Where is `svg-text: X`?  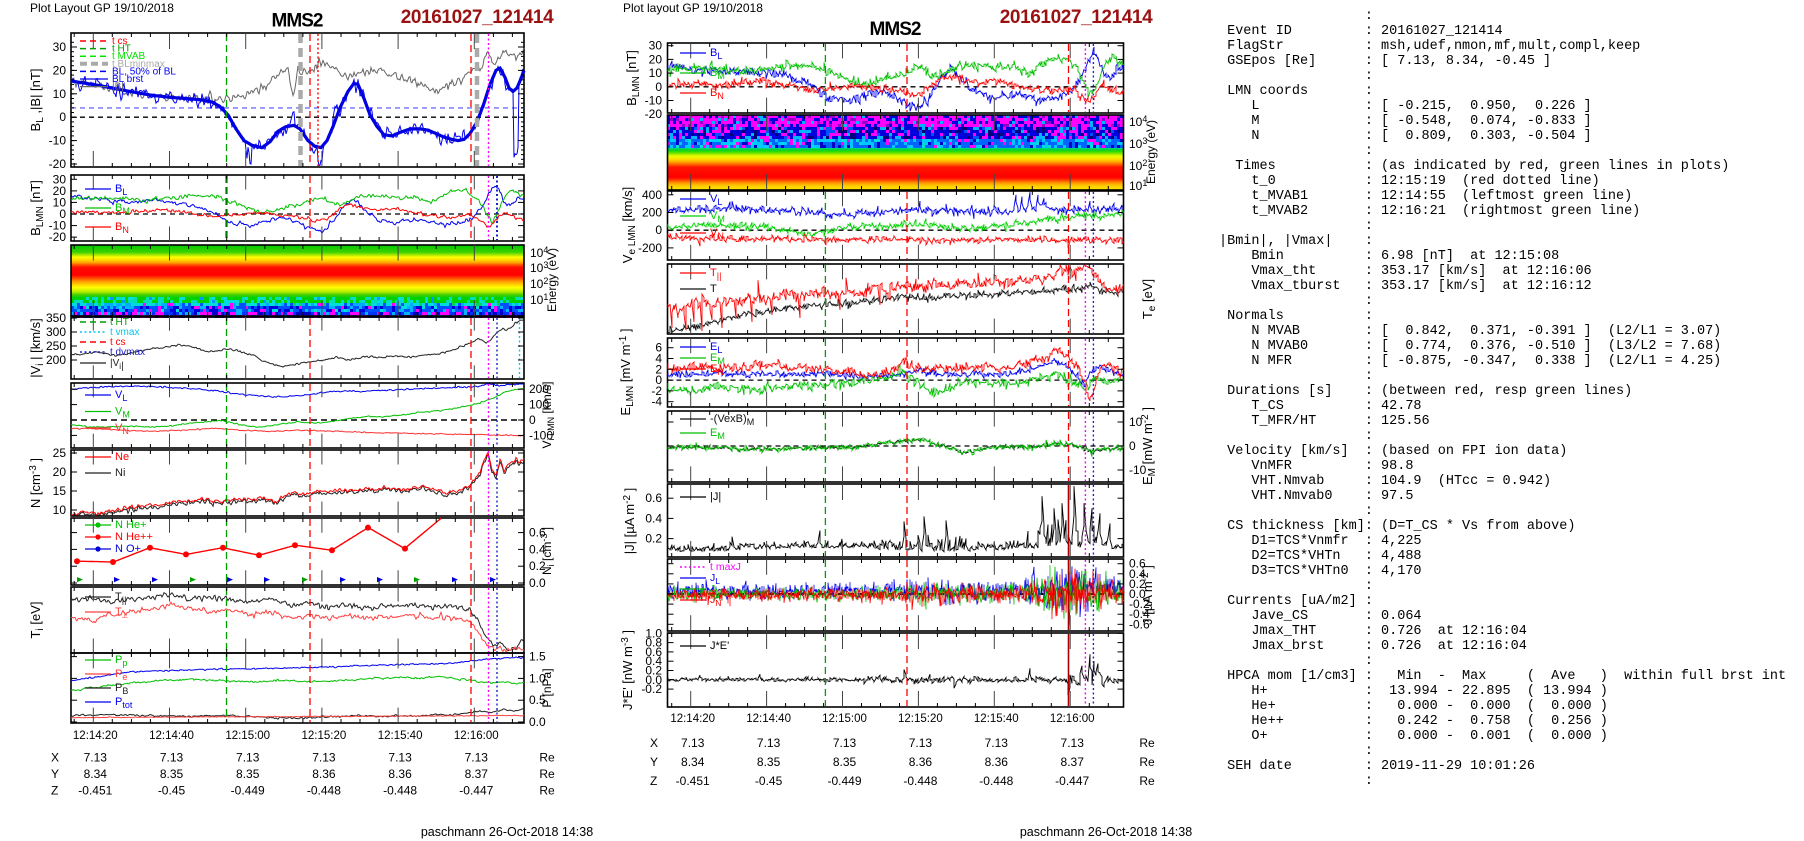 svg-text: X is located at coordinates (55, 758).